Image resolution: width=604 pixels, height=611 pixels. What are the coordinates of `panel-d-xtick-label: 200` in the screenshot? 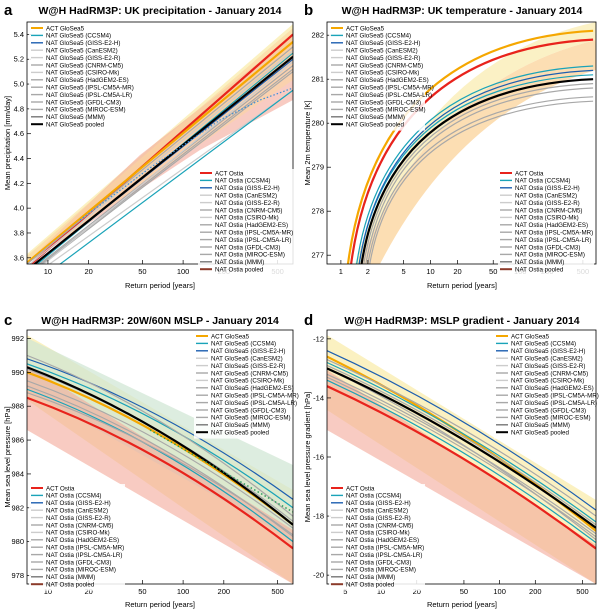 It's located at (535, 591).